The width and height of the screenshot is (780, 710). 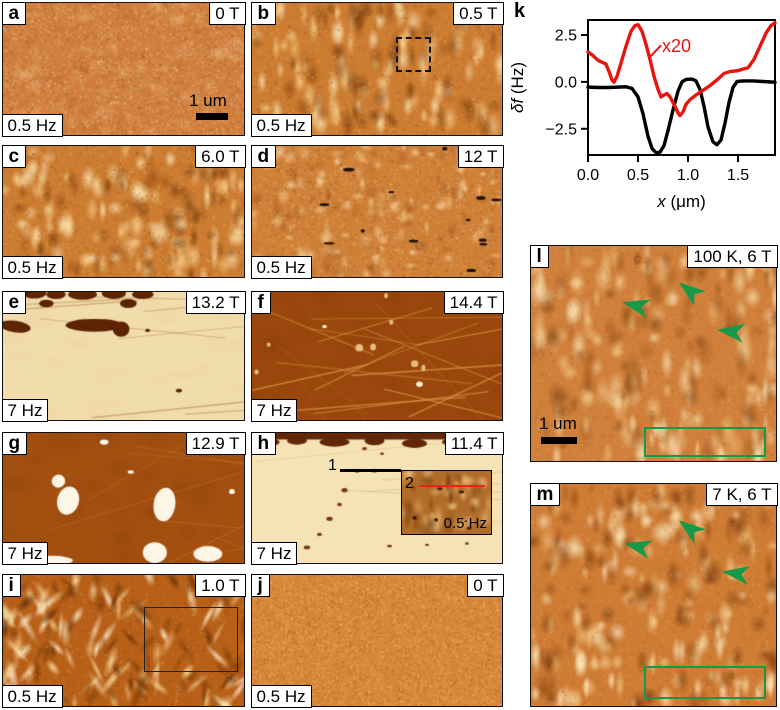 I want to click on panel-i: i 1.0 T 0.5 Hz, so click(x=123, y=640).